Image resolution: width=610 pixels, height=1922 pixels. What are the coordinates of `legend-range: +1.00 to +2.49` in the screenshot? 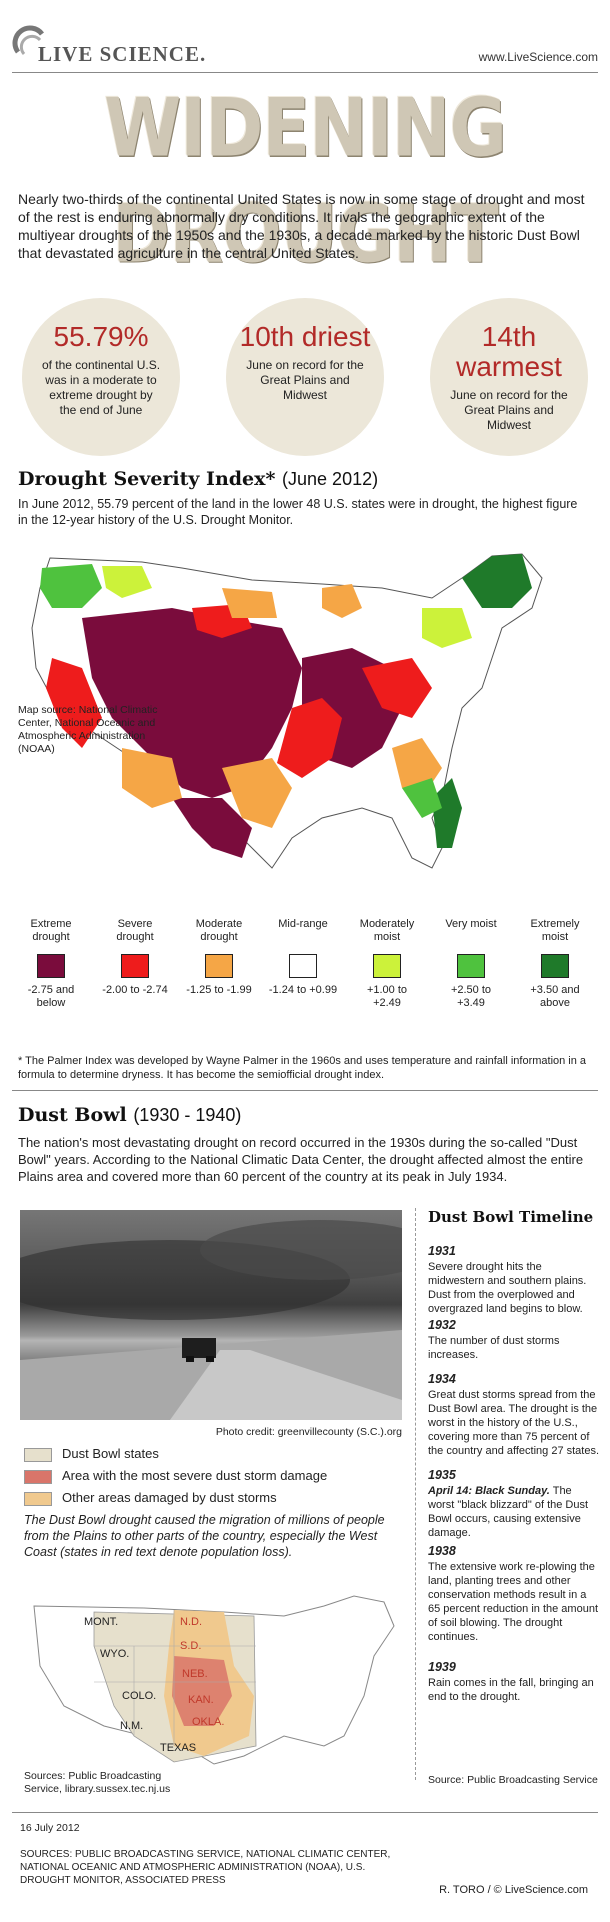 It's located at (387, 996).